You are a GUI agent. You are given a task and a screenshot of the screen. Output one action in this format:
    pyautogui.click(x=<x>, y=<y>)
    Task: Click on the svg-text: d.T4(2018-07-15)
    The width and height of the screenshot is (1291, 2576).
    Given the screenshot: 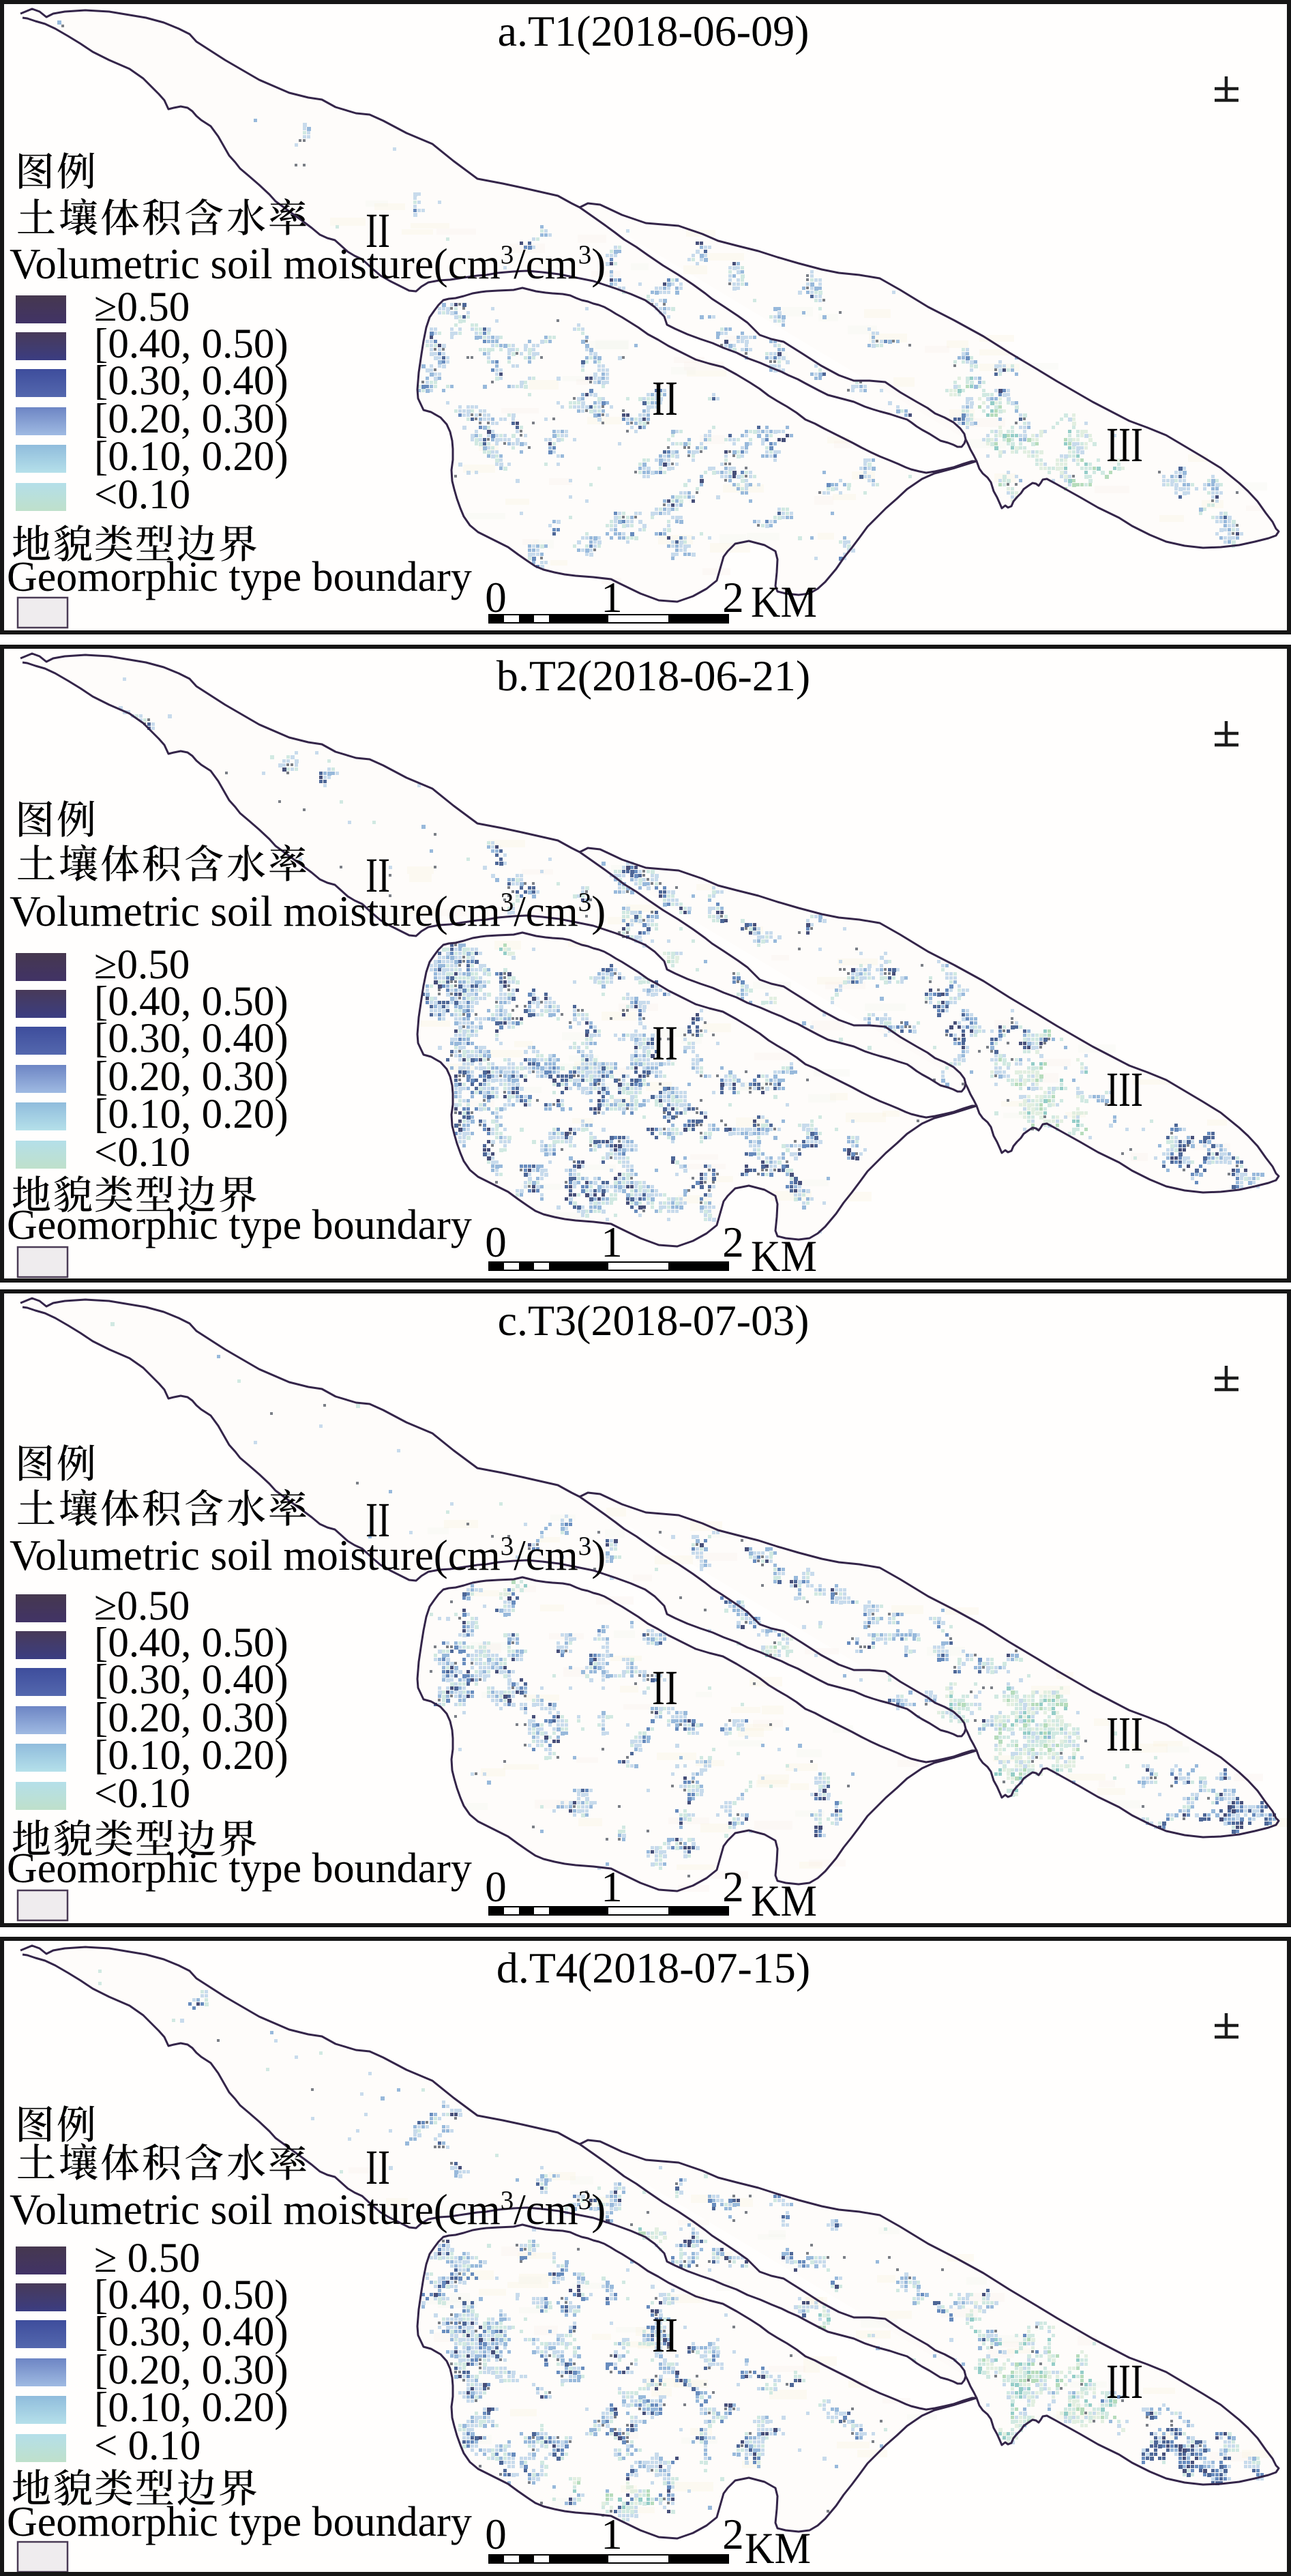 What is the action you would take?
    pyautogui.click(x=653, y=1968)
    